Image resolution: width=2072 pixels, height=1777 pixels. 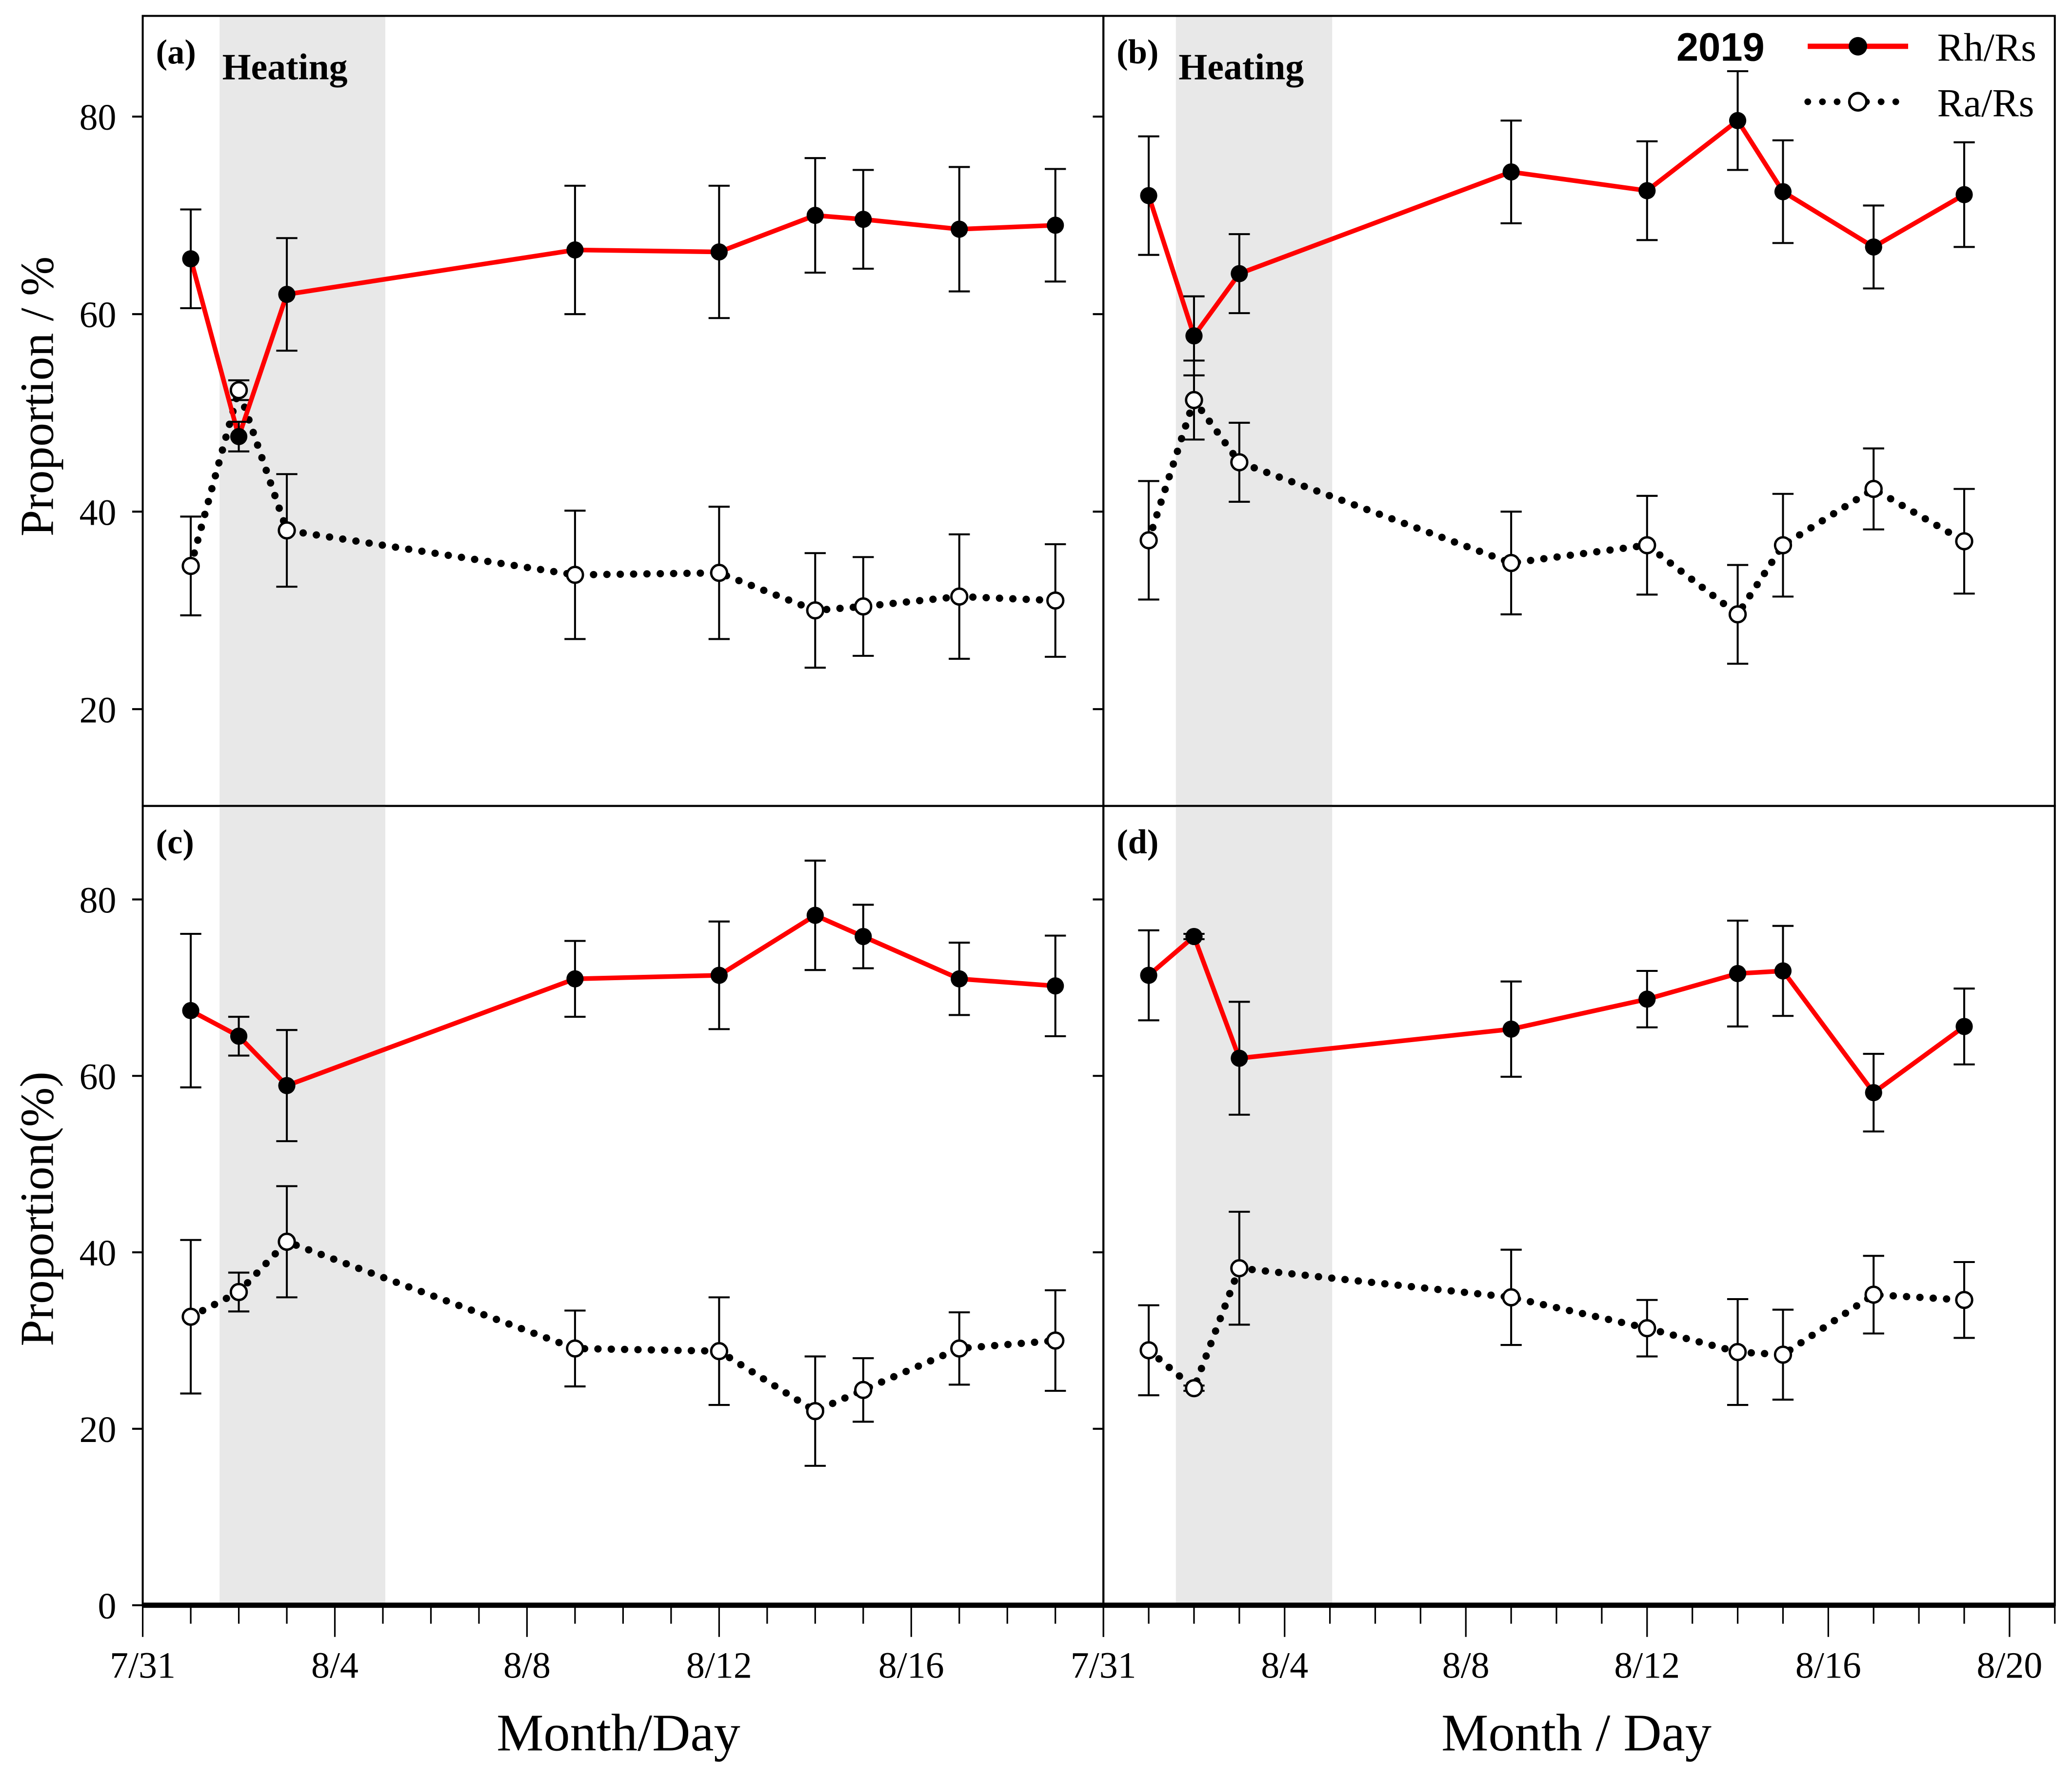 What do you see at coordinates (107, 1606) in the screenshot?
I see `y-tick-label: 0` at bounding box center [107, 1606].